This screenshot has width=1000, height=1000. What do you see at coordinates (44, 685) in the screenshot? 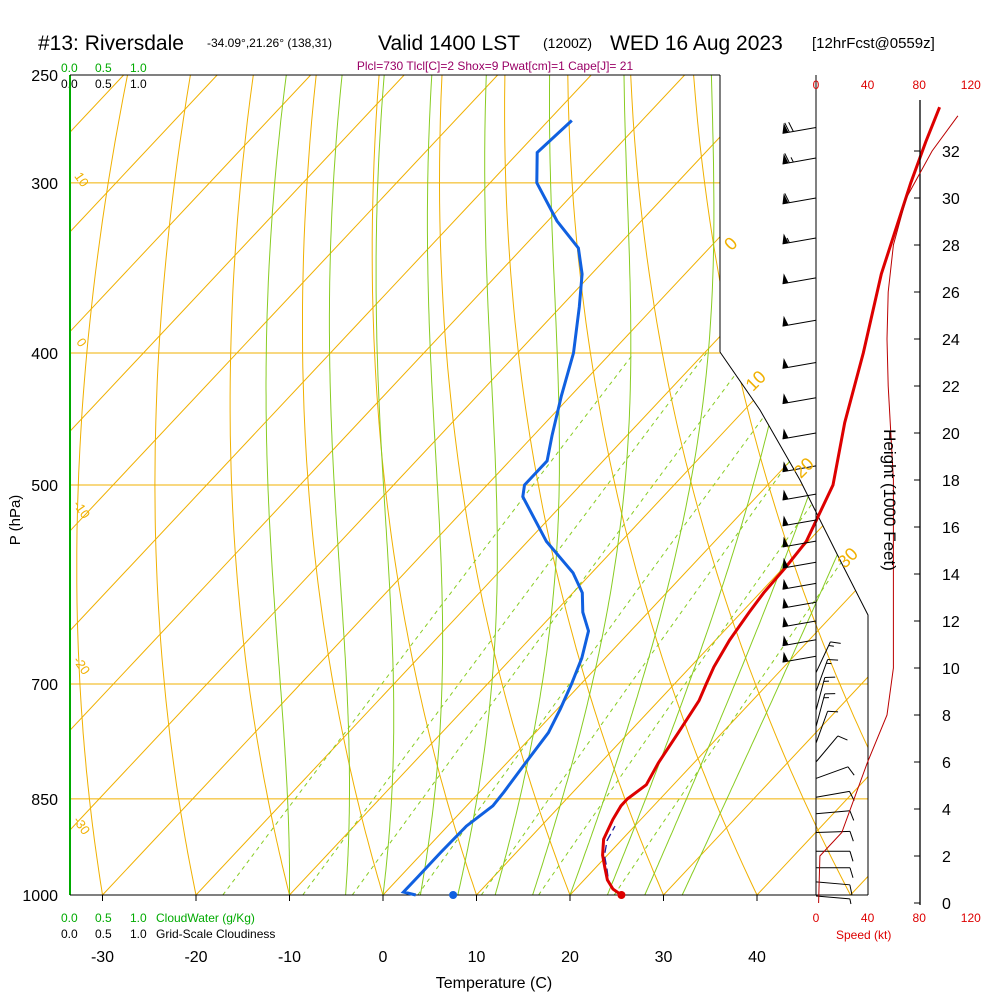
I see `y-tick-label: 700` at bounding box center [44, 685].